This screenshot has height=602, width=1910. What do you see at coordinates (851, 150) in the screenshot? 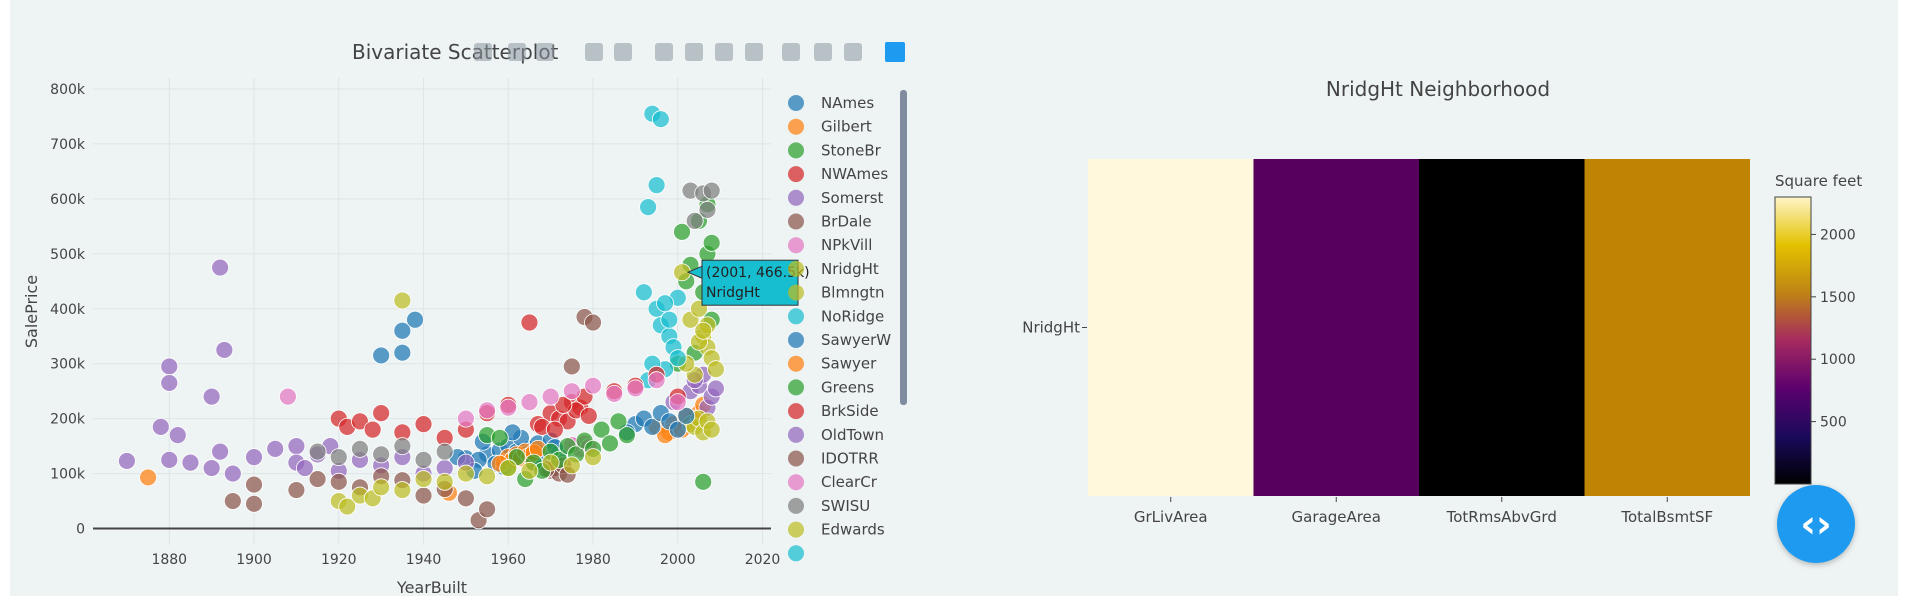
I see `legend-item-label: StoneBr` at bounding box center [851, 150].